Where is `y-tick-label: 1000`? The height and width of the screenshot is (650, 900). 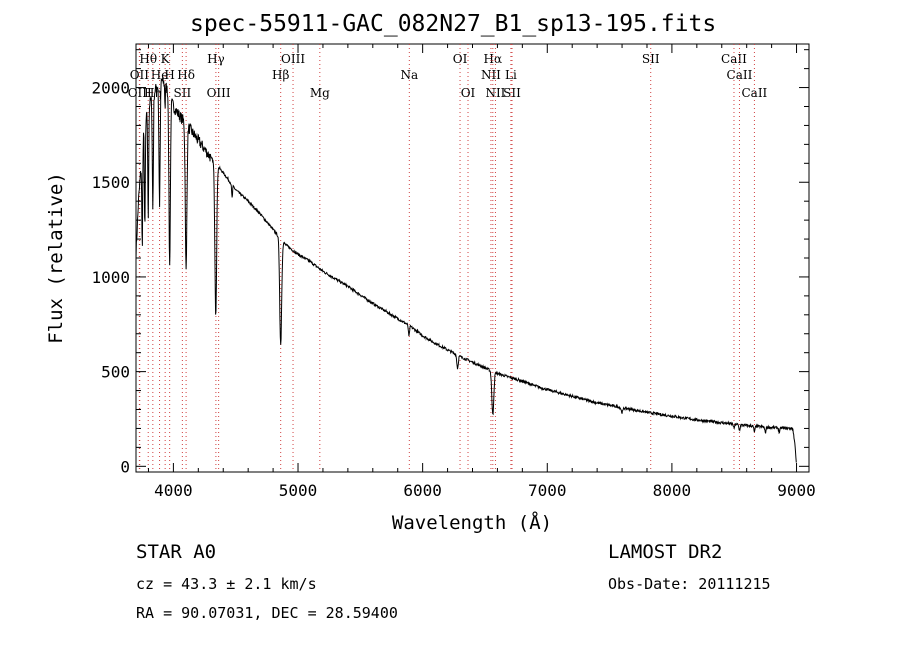 y-tick-label: 1000 is located at coordinates (110, 277).